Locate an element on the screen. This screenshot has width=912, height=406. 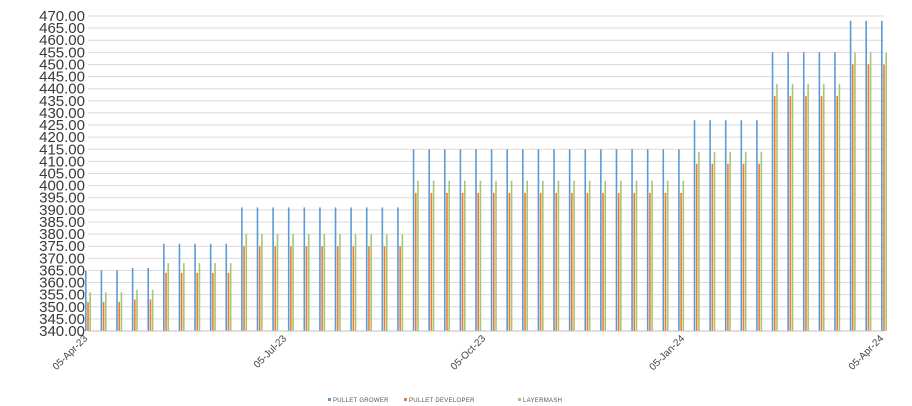
legend-label: PULLET GROWER is located at coordinates (361, 401).